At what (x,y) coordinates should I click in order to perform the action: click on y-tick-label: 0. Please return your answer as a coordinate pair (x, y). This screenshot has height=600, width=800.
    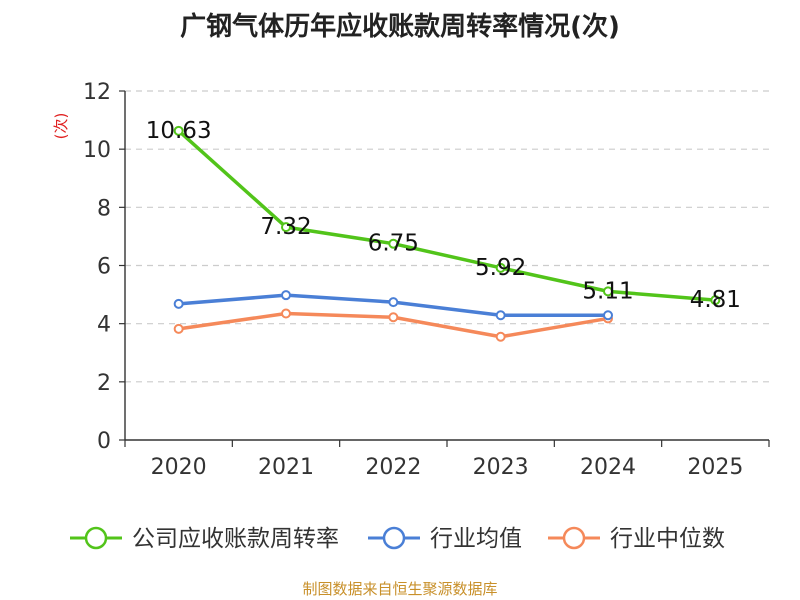
    Looking at the image, I should click on (104, 441).